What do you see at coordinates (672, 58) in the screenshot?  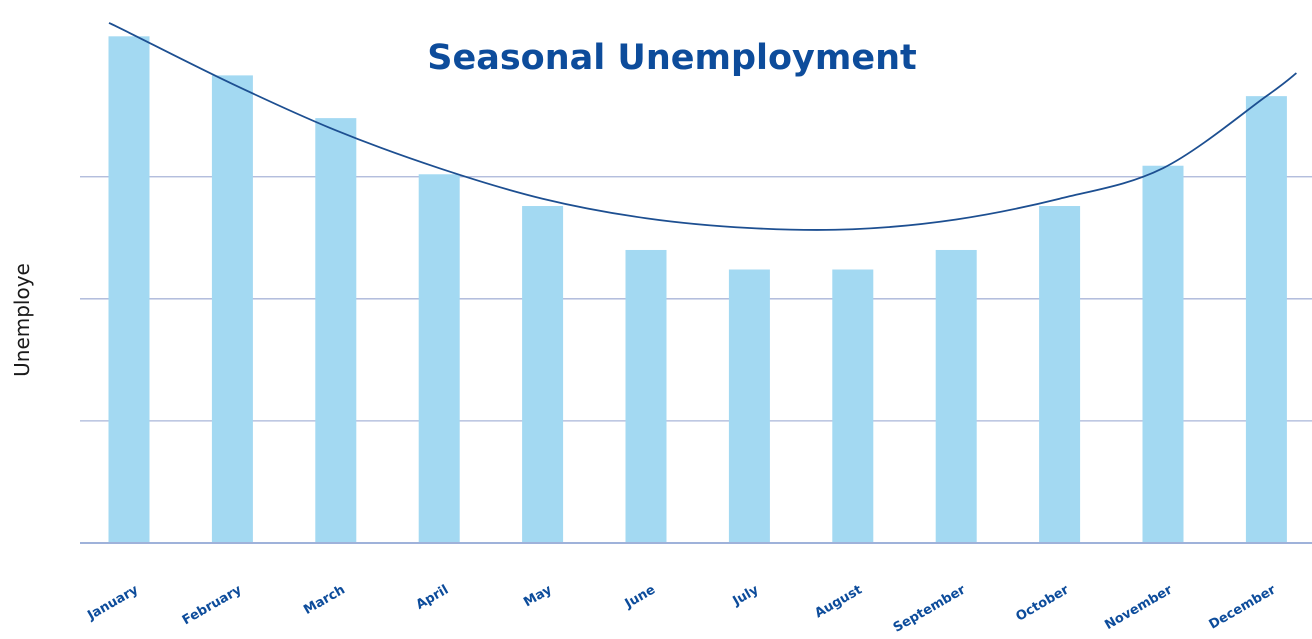 I see `chart-title: Seasonal Unemployment` at bounding box center [672, 58].